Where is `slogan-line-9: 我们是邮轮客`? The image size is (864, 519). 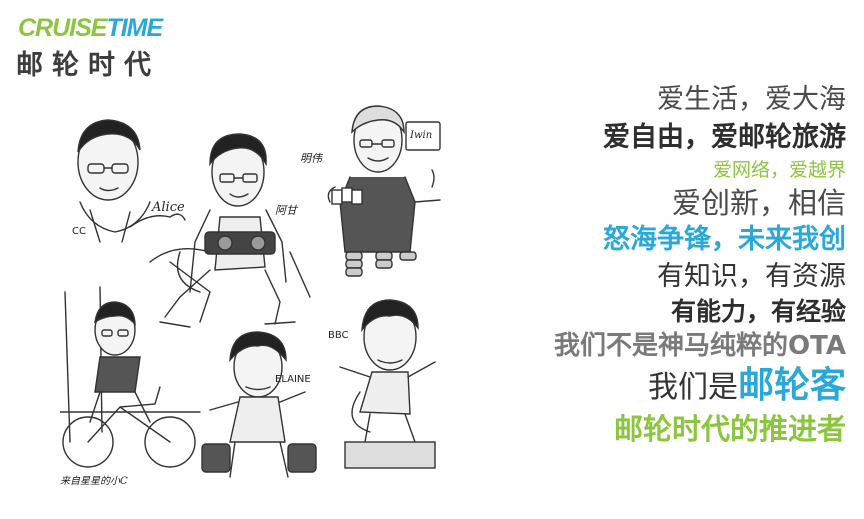 slogan-line-9: 我们是邮轮客 is located at coordinates (636, 385).